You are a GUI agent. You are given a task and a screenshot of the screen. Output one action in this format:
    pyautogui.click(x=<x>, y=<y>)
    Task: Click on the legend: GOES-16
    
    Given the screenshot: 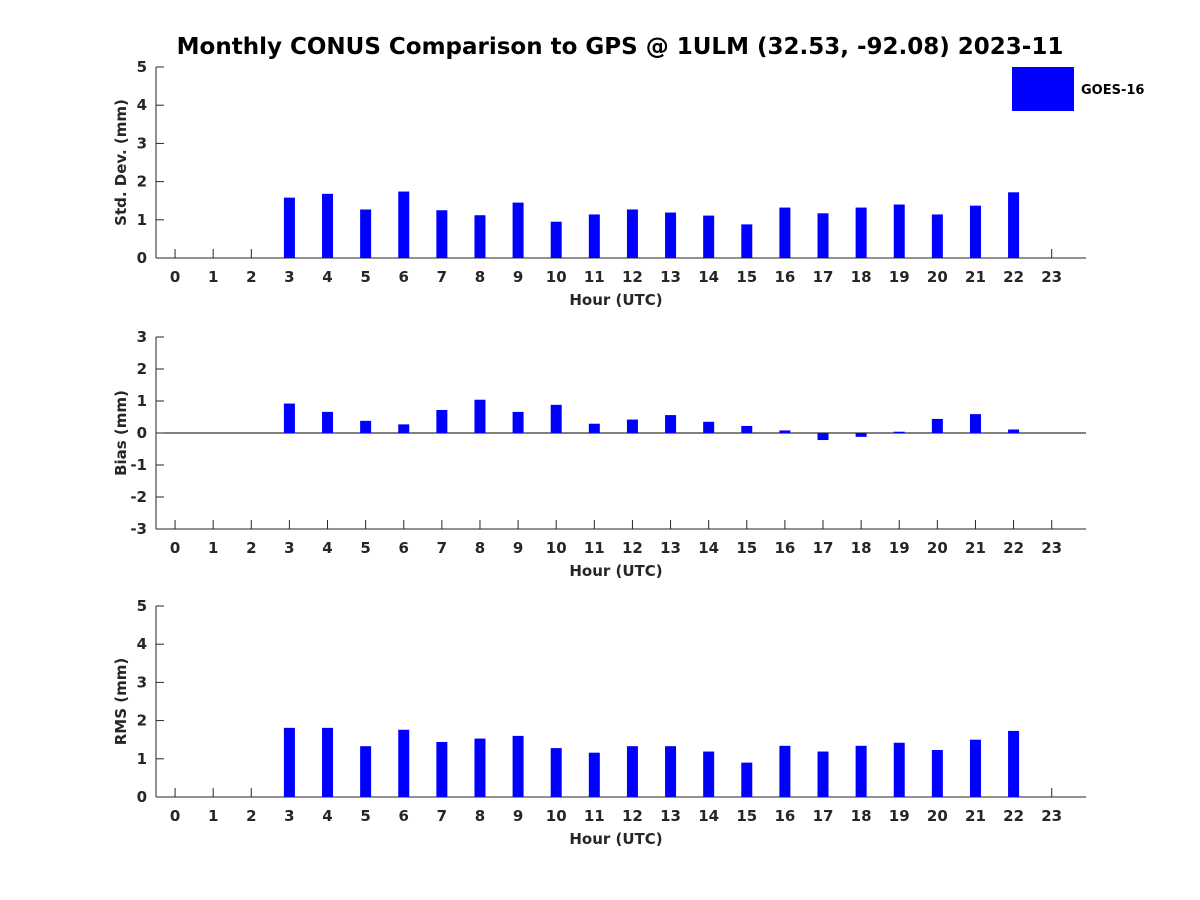 What is the action you would take?
    pyautogui.click(x=1078, y=89)
    